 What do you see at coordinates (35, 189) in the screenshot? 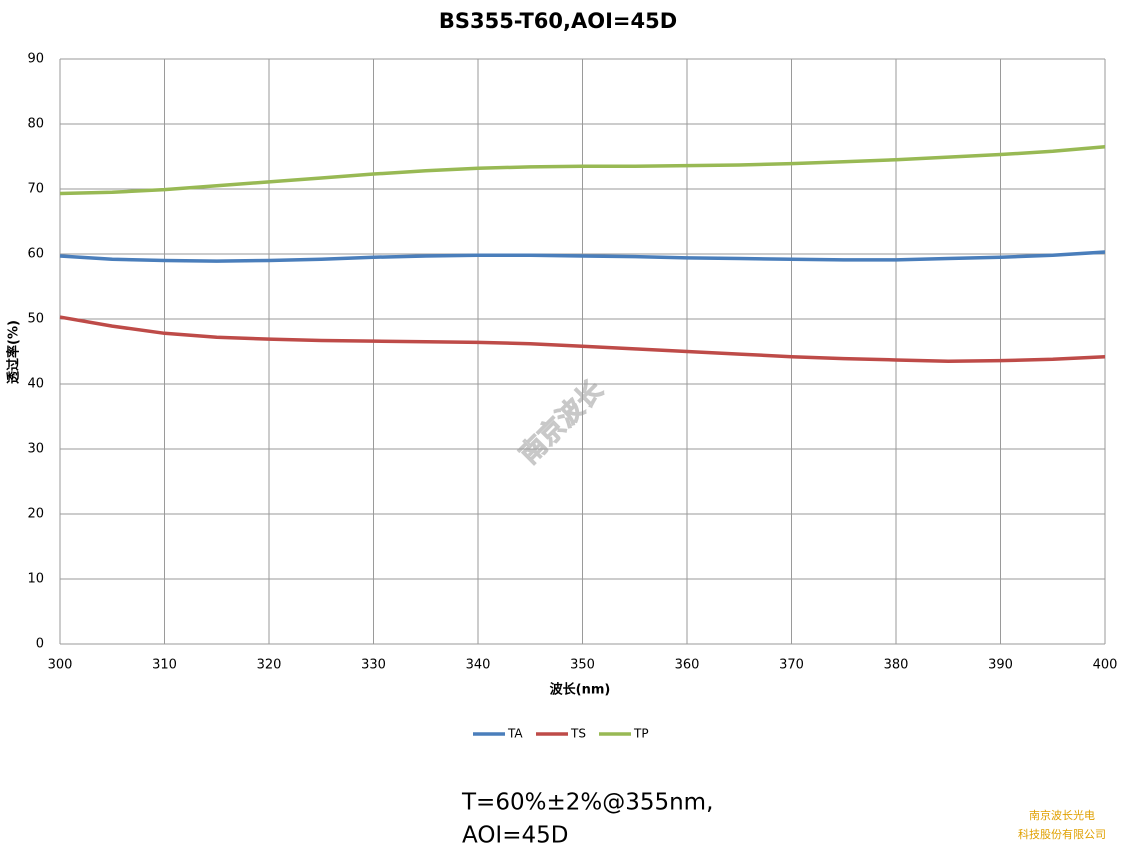
I see `y-tick-label: 70` at bounding box center [35, 189].